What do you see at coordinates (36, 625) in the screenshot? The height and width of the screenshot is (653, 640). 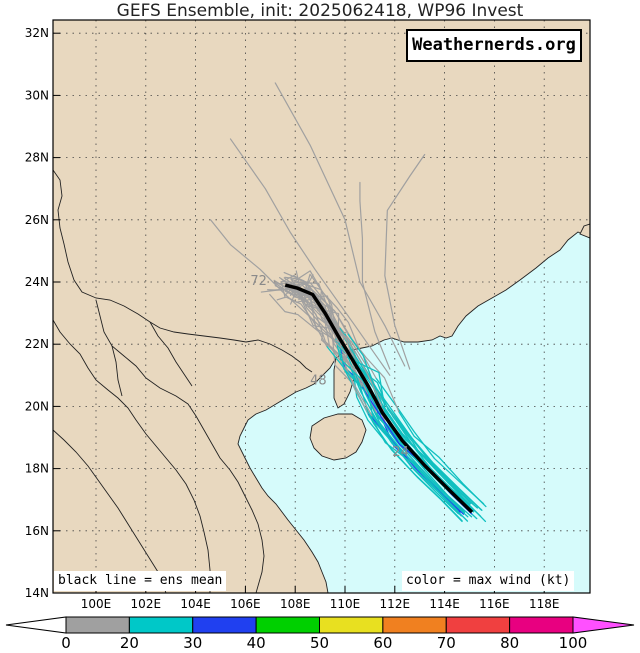 I see `colorbar-left-tip` at bounding box center [36, 625].